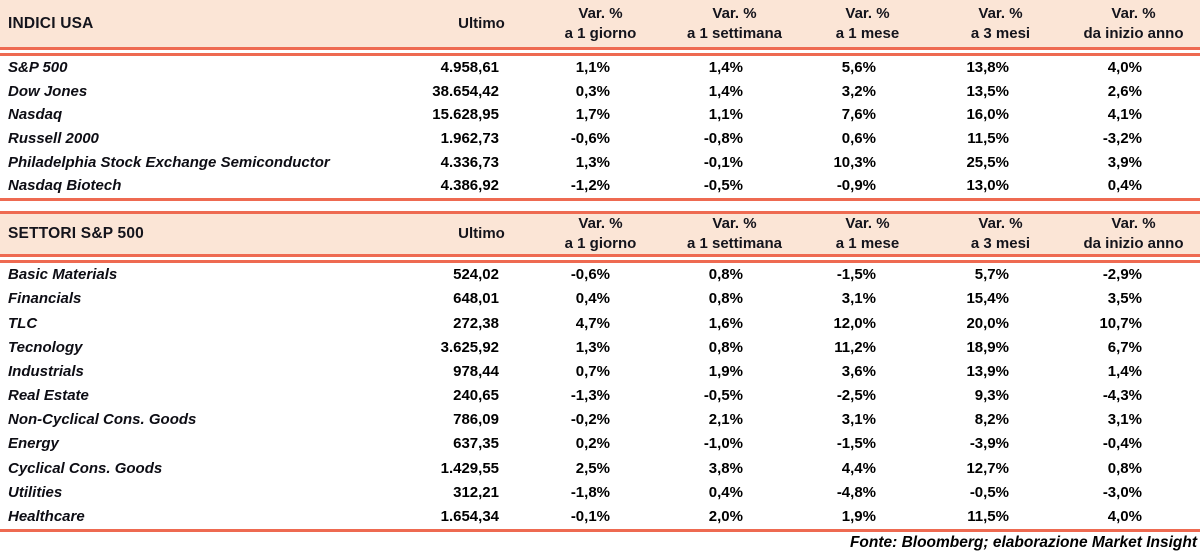 This screenshot has width=1200, height=554. What do you see at coordinates (1124, 162) in the screenshot?
I see `var-value: 3,9%` at bounding box center [1124, 162].